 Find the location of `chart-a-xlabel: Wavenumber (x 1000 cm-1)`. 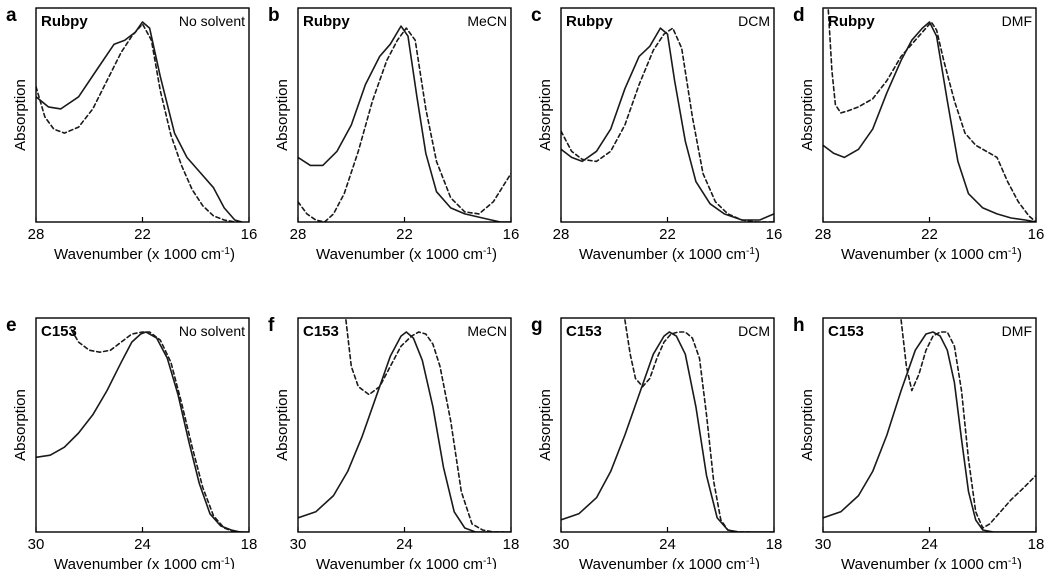

chart-a-xlabel: Wavenumber (x 1000 cm-1) is located at coordinates (144, 254).